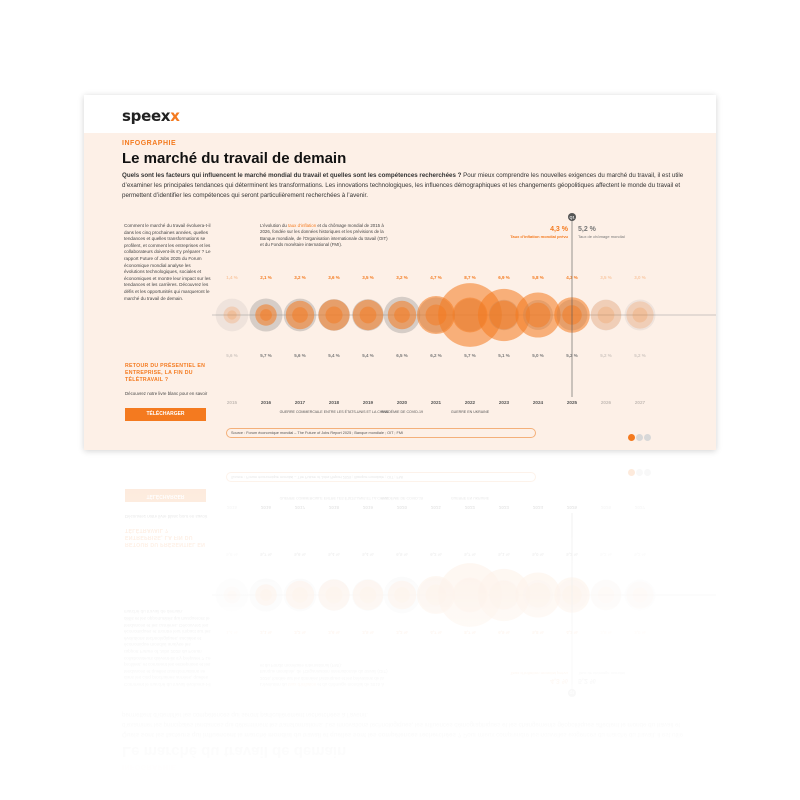  What do you see at coordinates (300, 402) in the screenshot?
I see `year-tick-label: 2017` at bounding box center [300, 402].